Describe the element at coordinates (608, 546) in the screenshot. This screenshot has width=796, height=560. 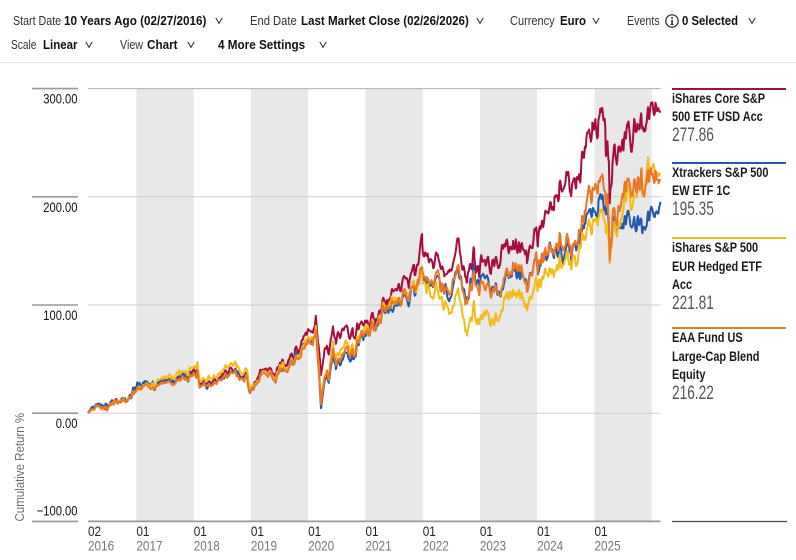
I see `svg-text: 2025` at that location.